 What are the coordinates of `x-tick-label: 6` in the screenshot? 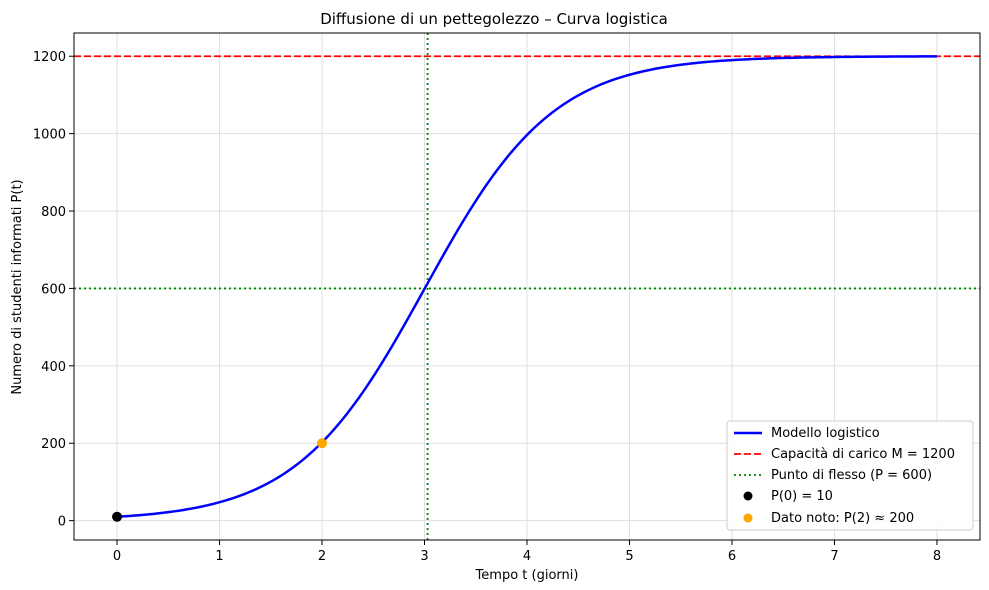 It's located at (732, 556).